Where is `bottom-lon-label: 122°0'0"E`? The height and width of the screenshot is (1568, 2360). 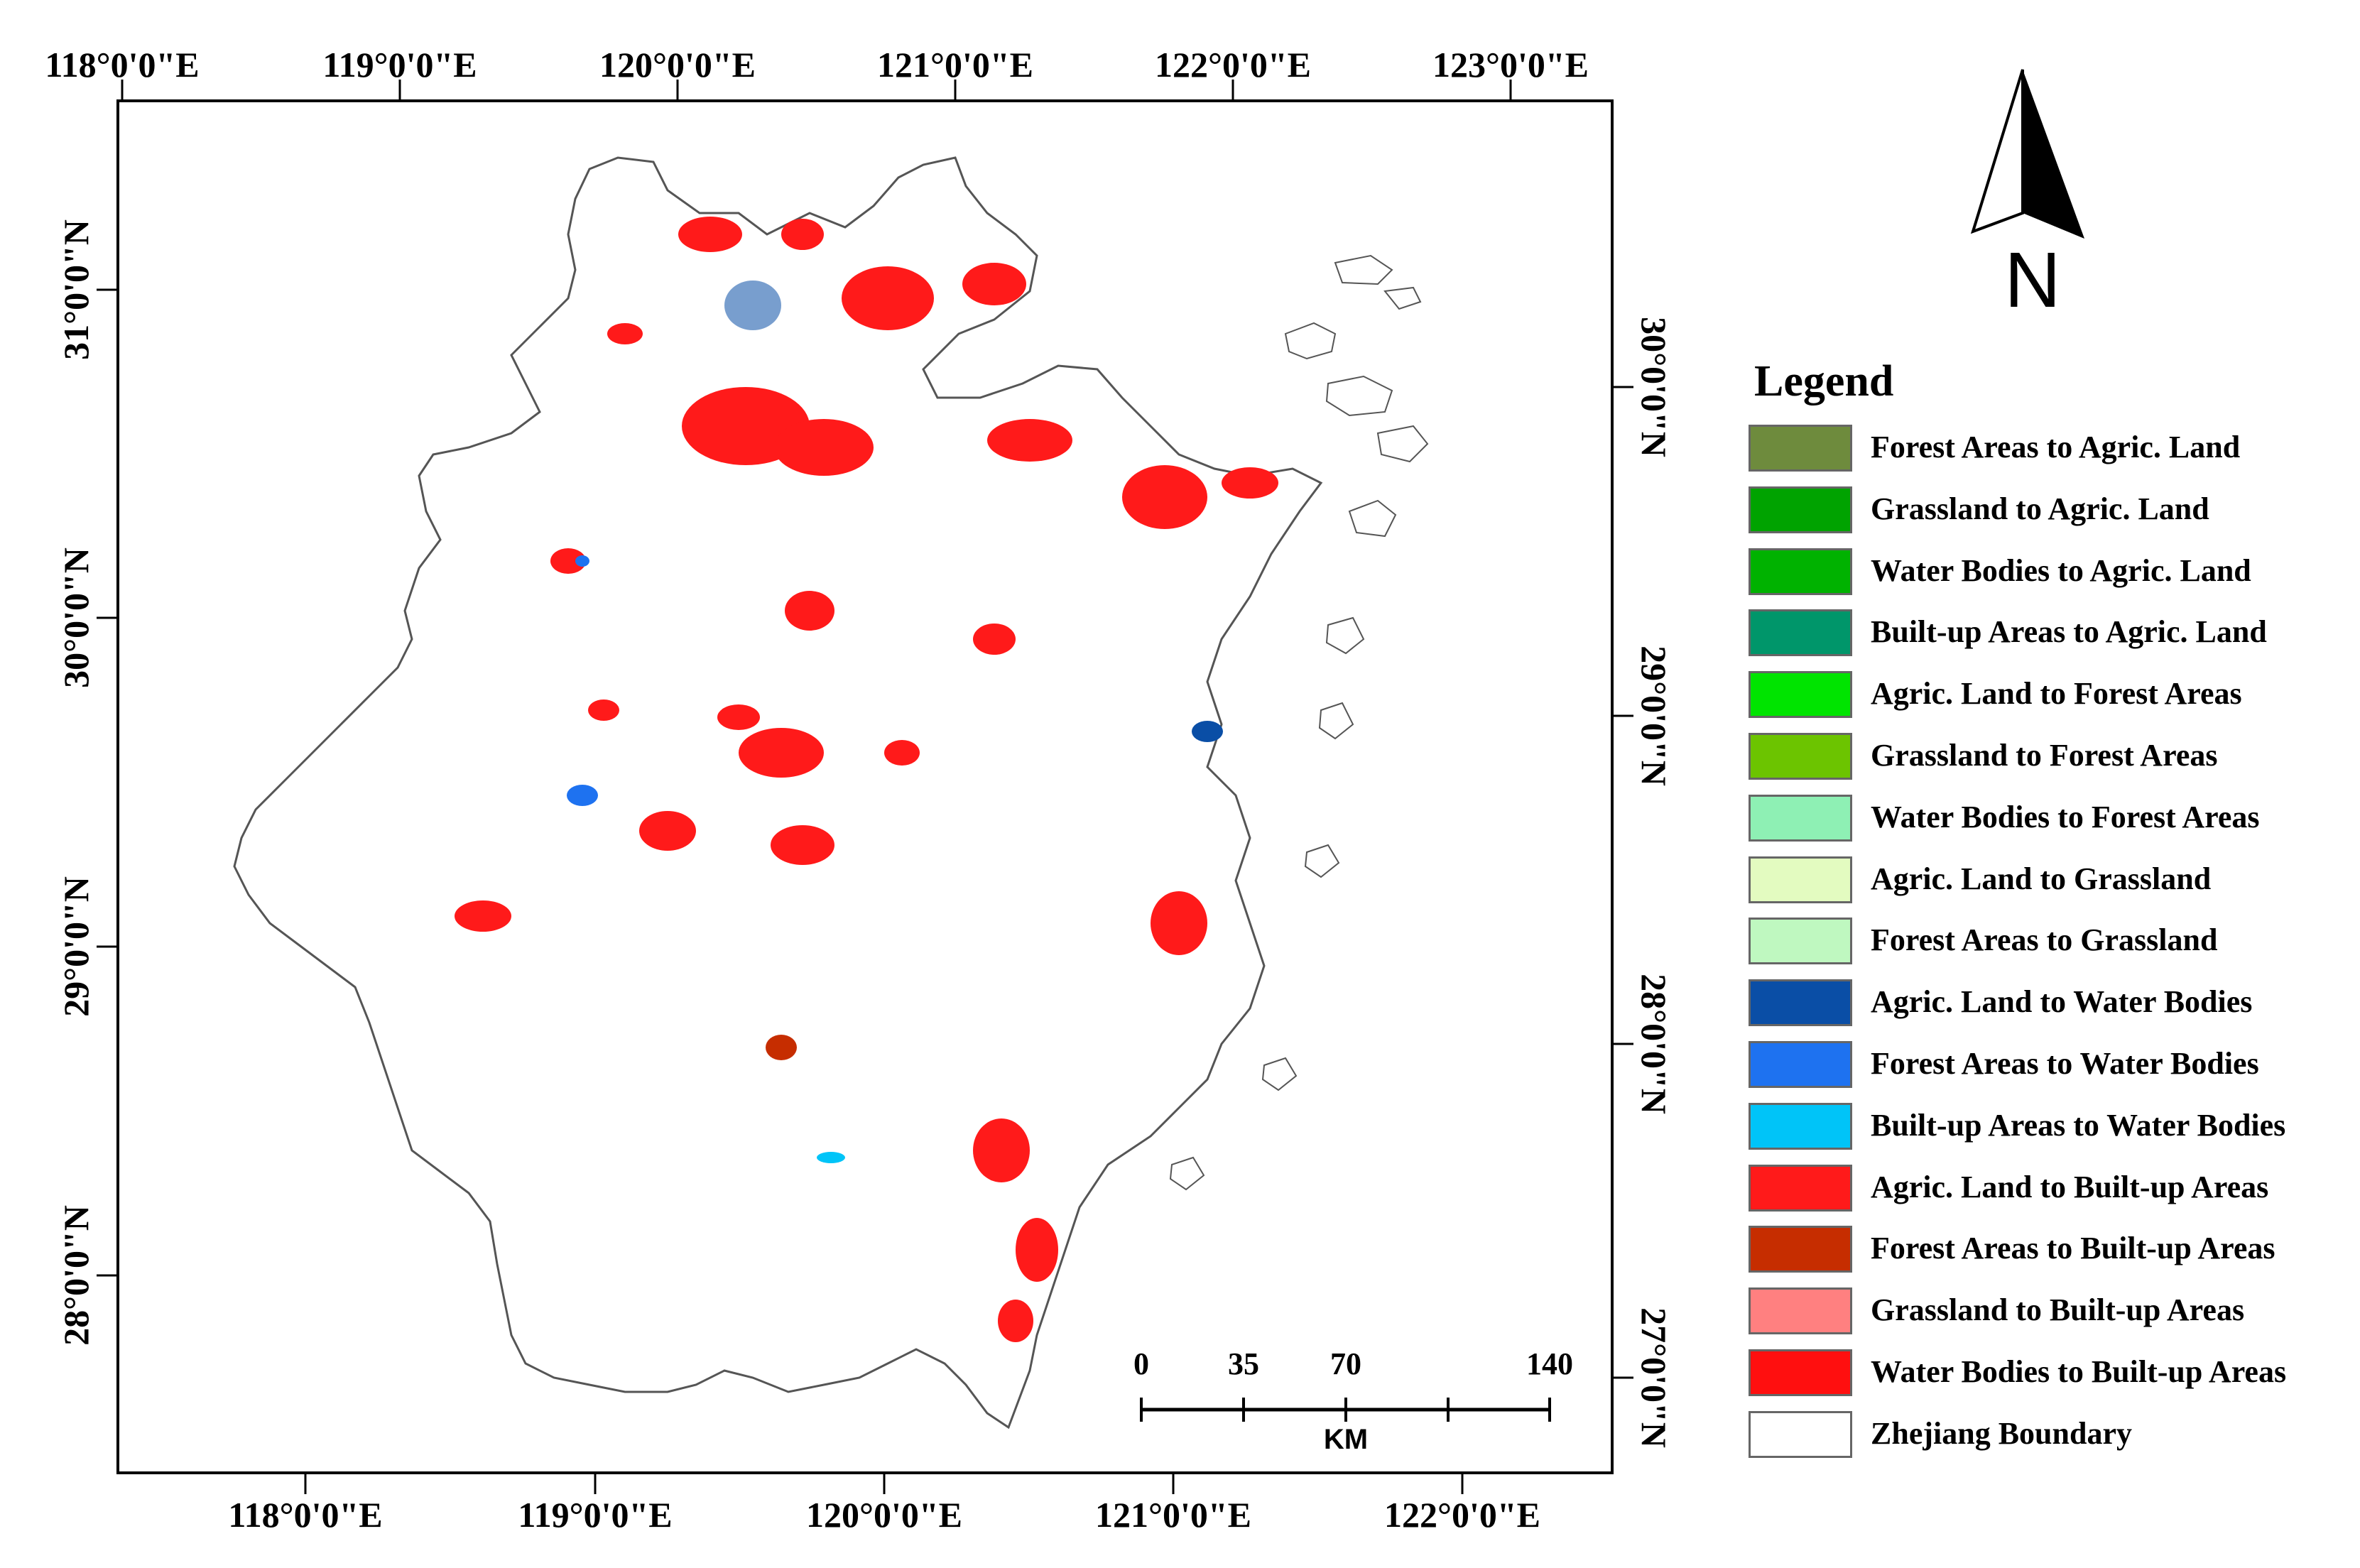
bottom-lon-label: 122°0'0"E is located at coordinates (1462, 1515).